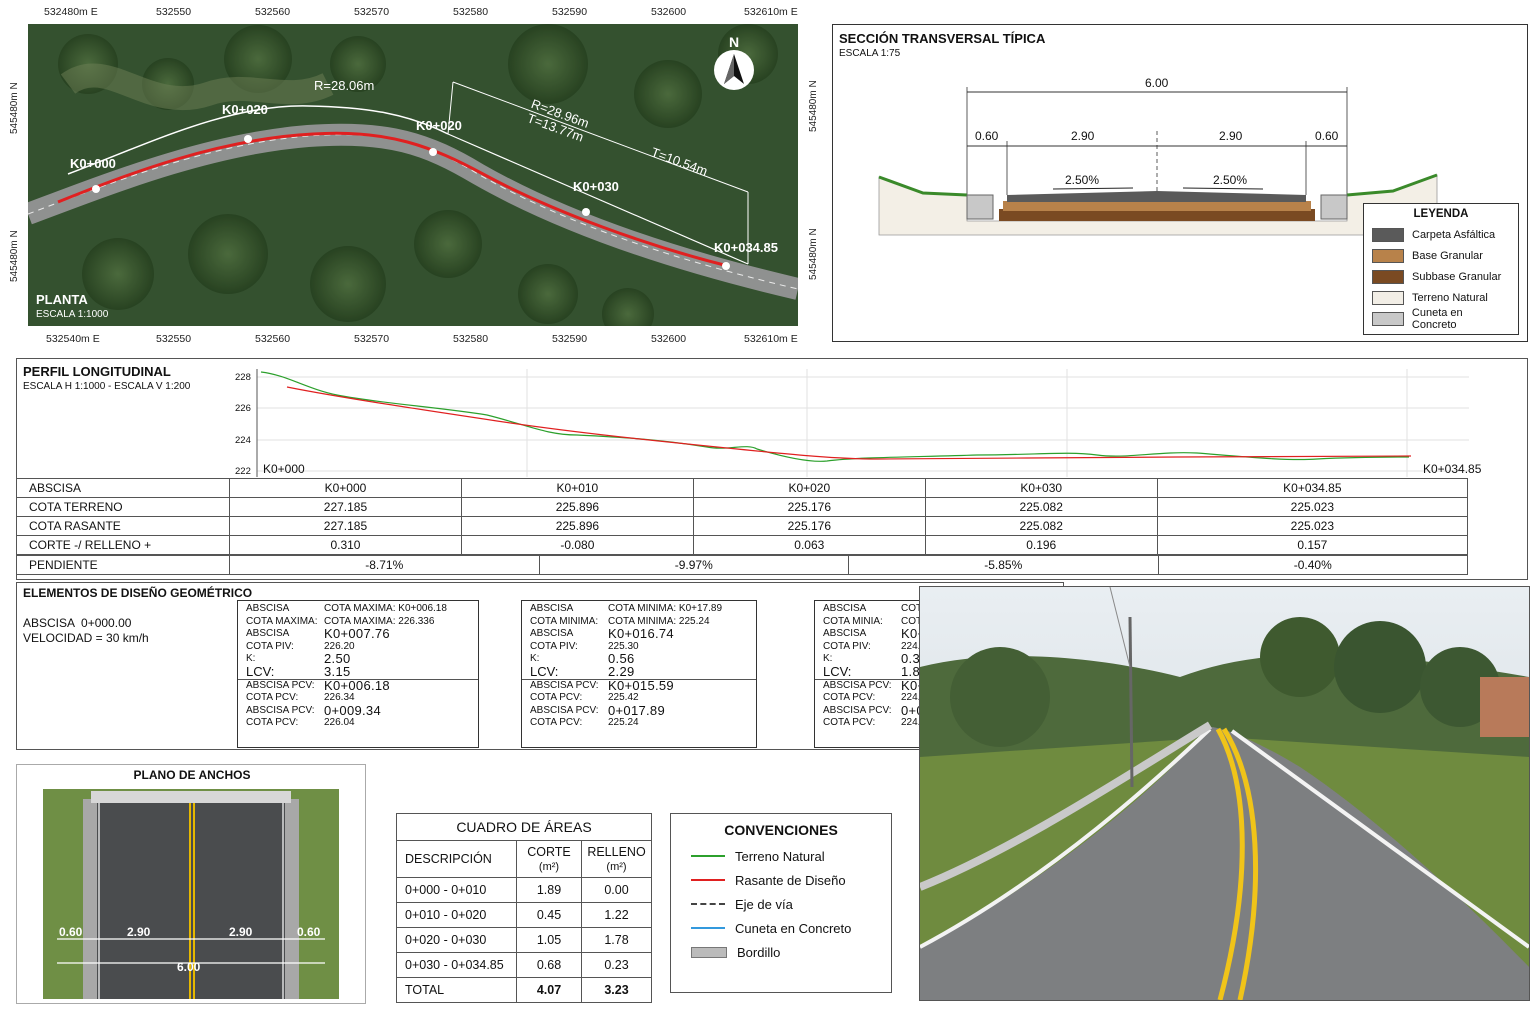 The width and height of the screenshot is (1536, 1024). Describe the element at coordinates (192, 775) in the screenshot. I see `widths-title: PLANO DE ANCHOS` at that location.